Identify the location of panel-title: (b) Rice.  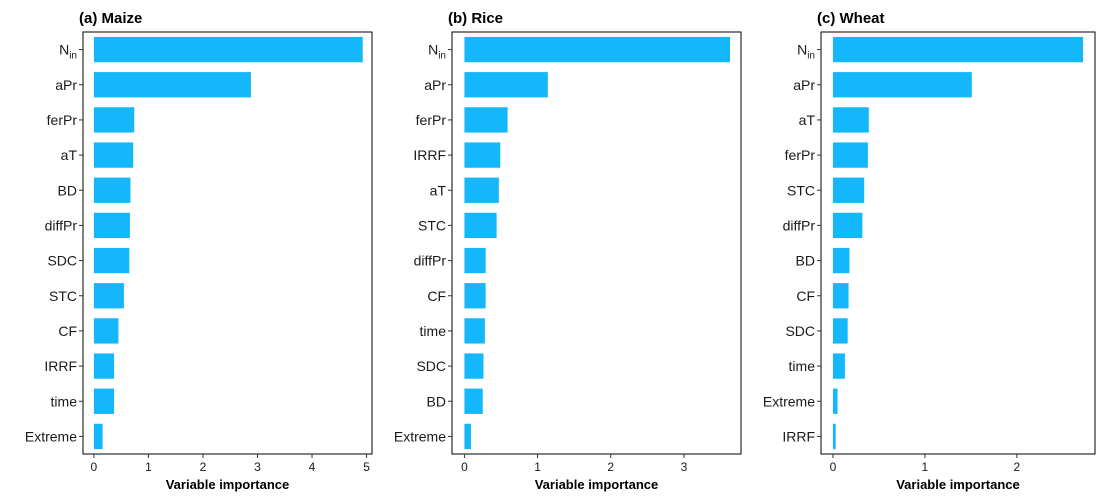
(475, 18).